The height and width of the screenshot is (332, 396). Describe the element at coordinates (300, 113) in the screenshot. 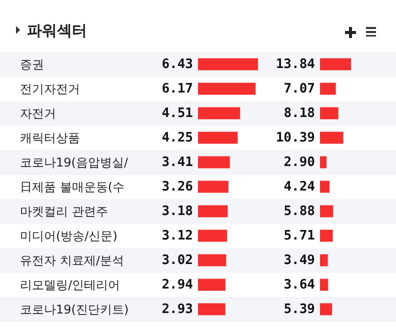

I see `data-label: 8.18` at that location.